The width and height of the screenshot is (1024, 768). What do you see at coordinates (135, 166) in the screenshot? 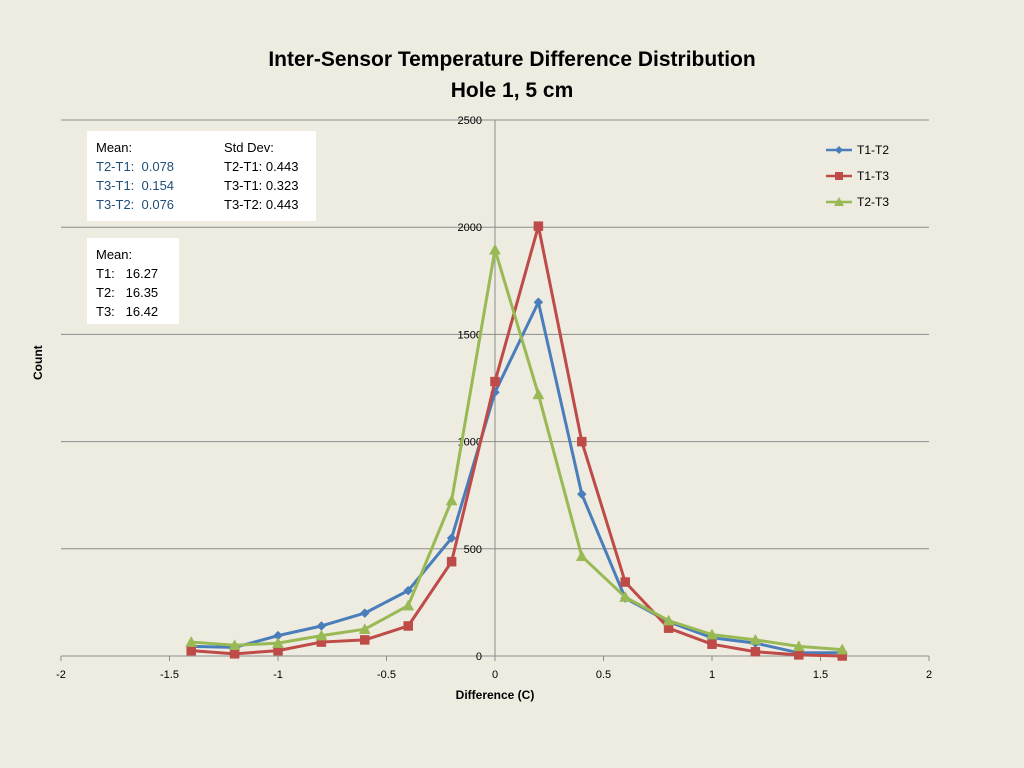
I see `mean-value: T2-T1: 0.078` at bounding box center [135, 166].